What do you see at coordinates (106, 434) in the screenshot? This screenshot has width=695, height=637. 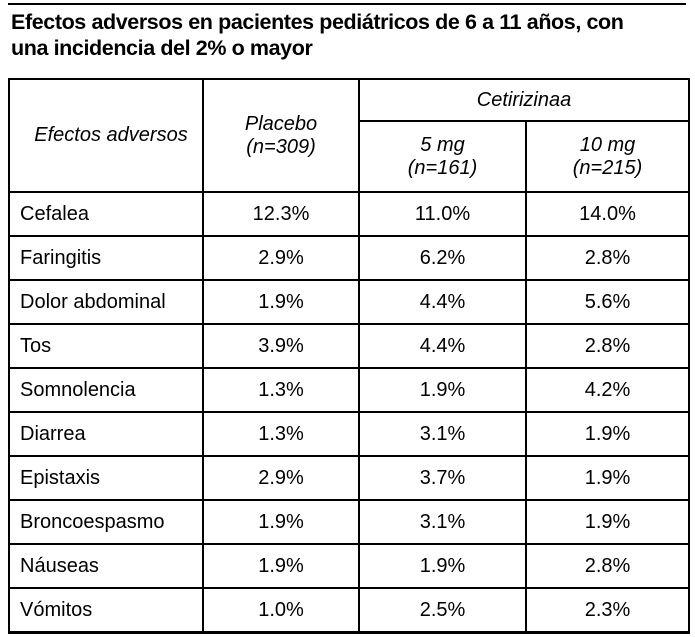 I see `row-label: Diarrea` at bounding box center [106, 434].